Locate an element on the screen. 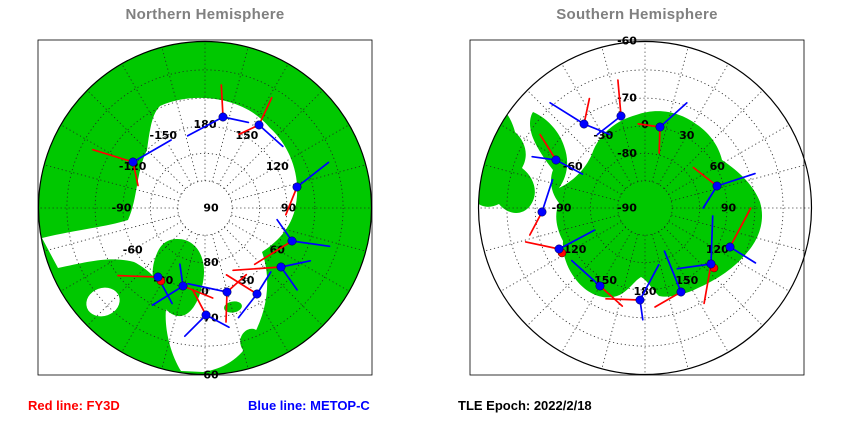  antarctica-landmass is located at coordinates (646, 204).